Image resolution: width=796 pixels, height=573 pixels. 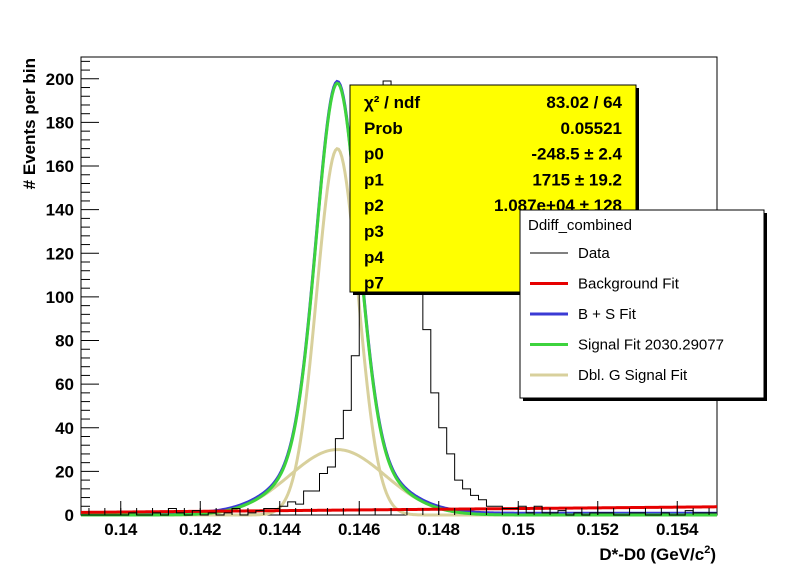 I want to click on stats-label: p1, so click(x=374, y=179).